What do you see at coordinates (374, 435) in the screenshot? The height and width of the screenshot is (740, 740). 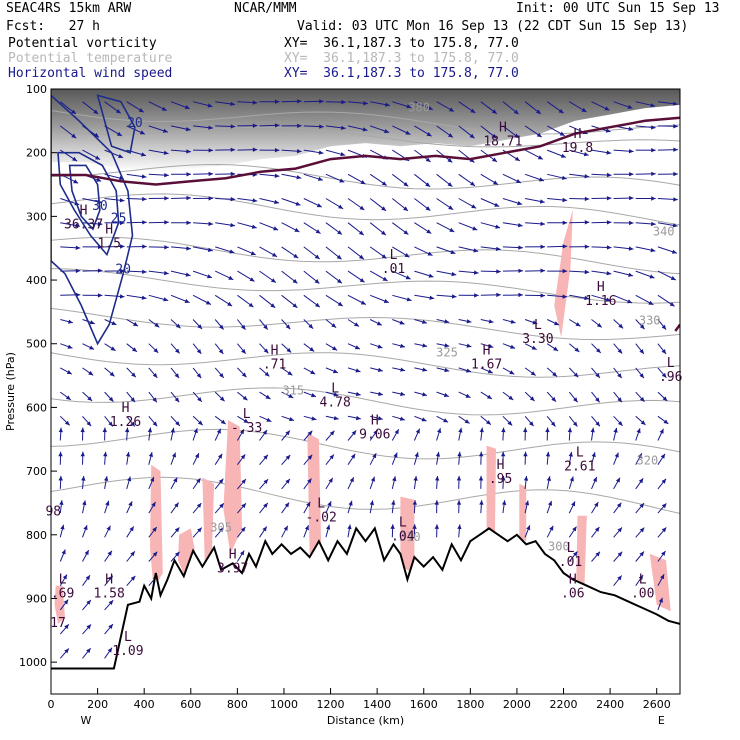 I see `extremum-value: 9.06` at bounding box center [374, 435].